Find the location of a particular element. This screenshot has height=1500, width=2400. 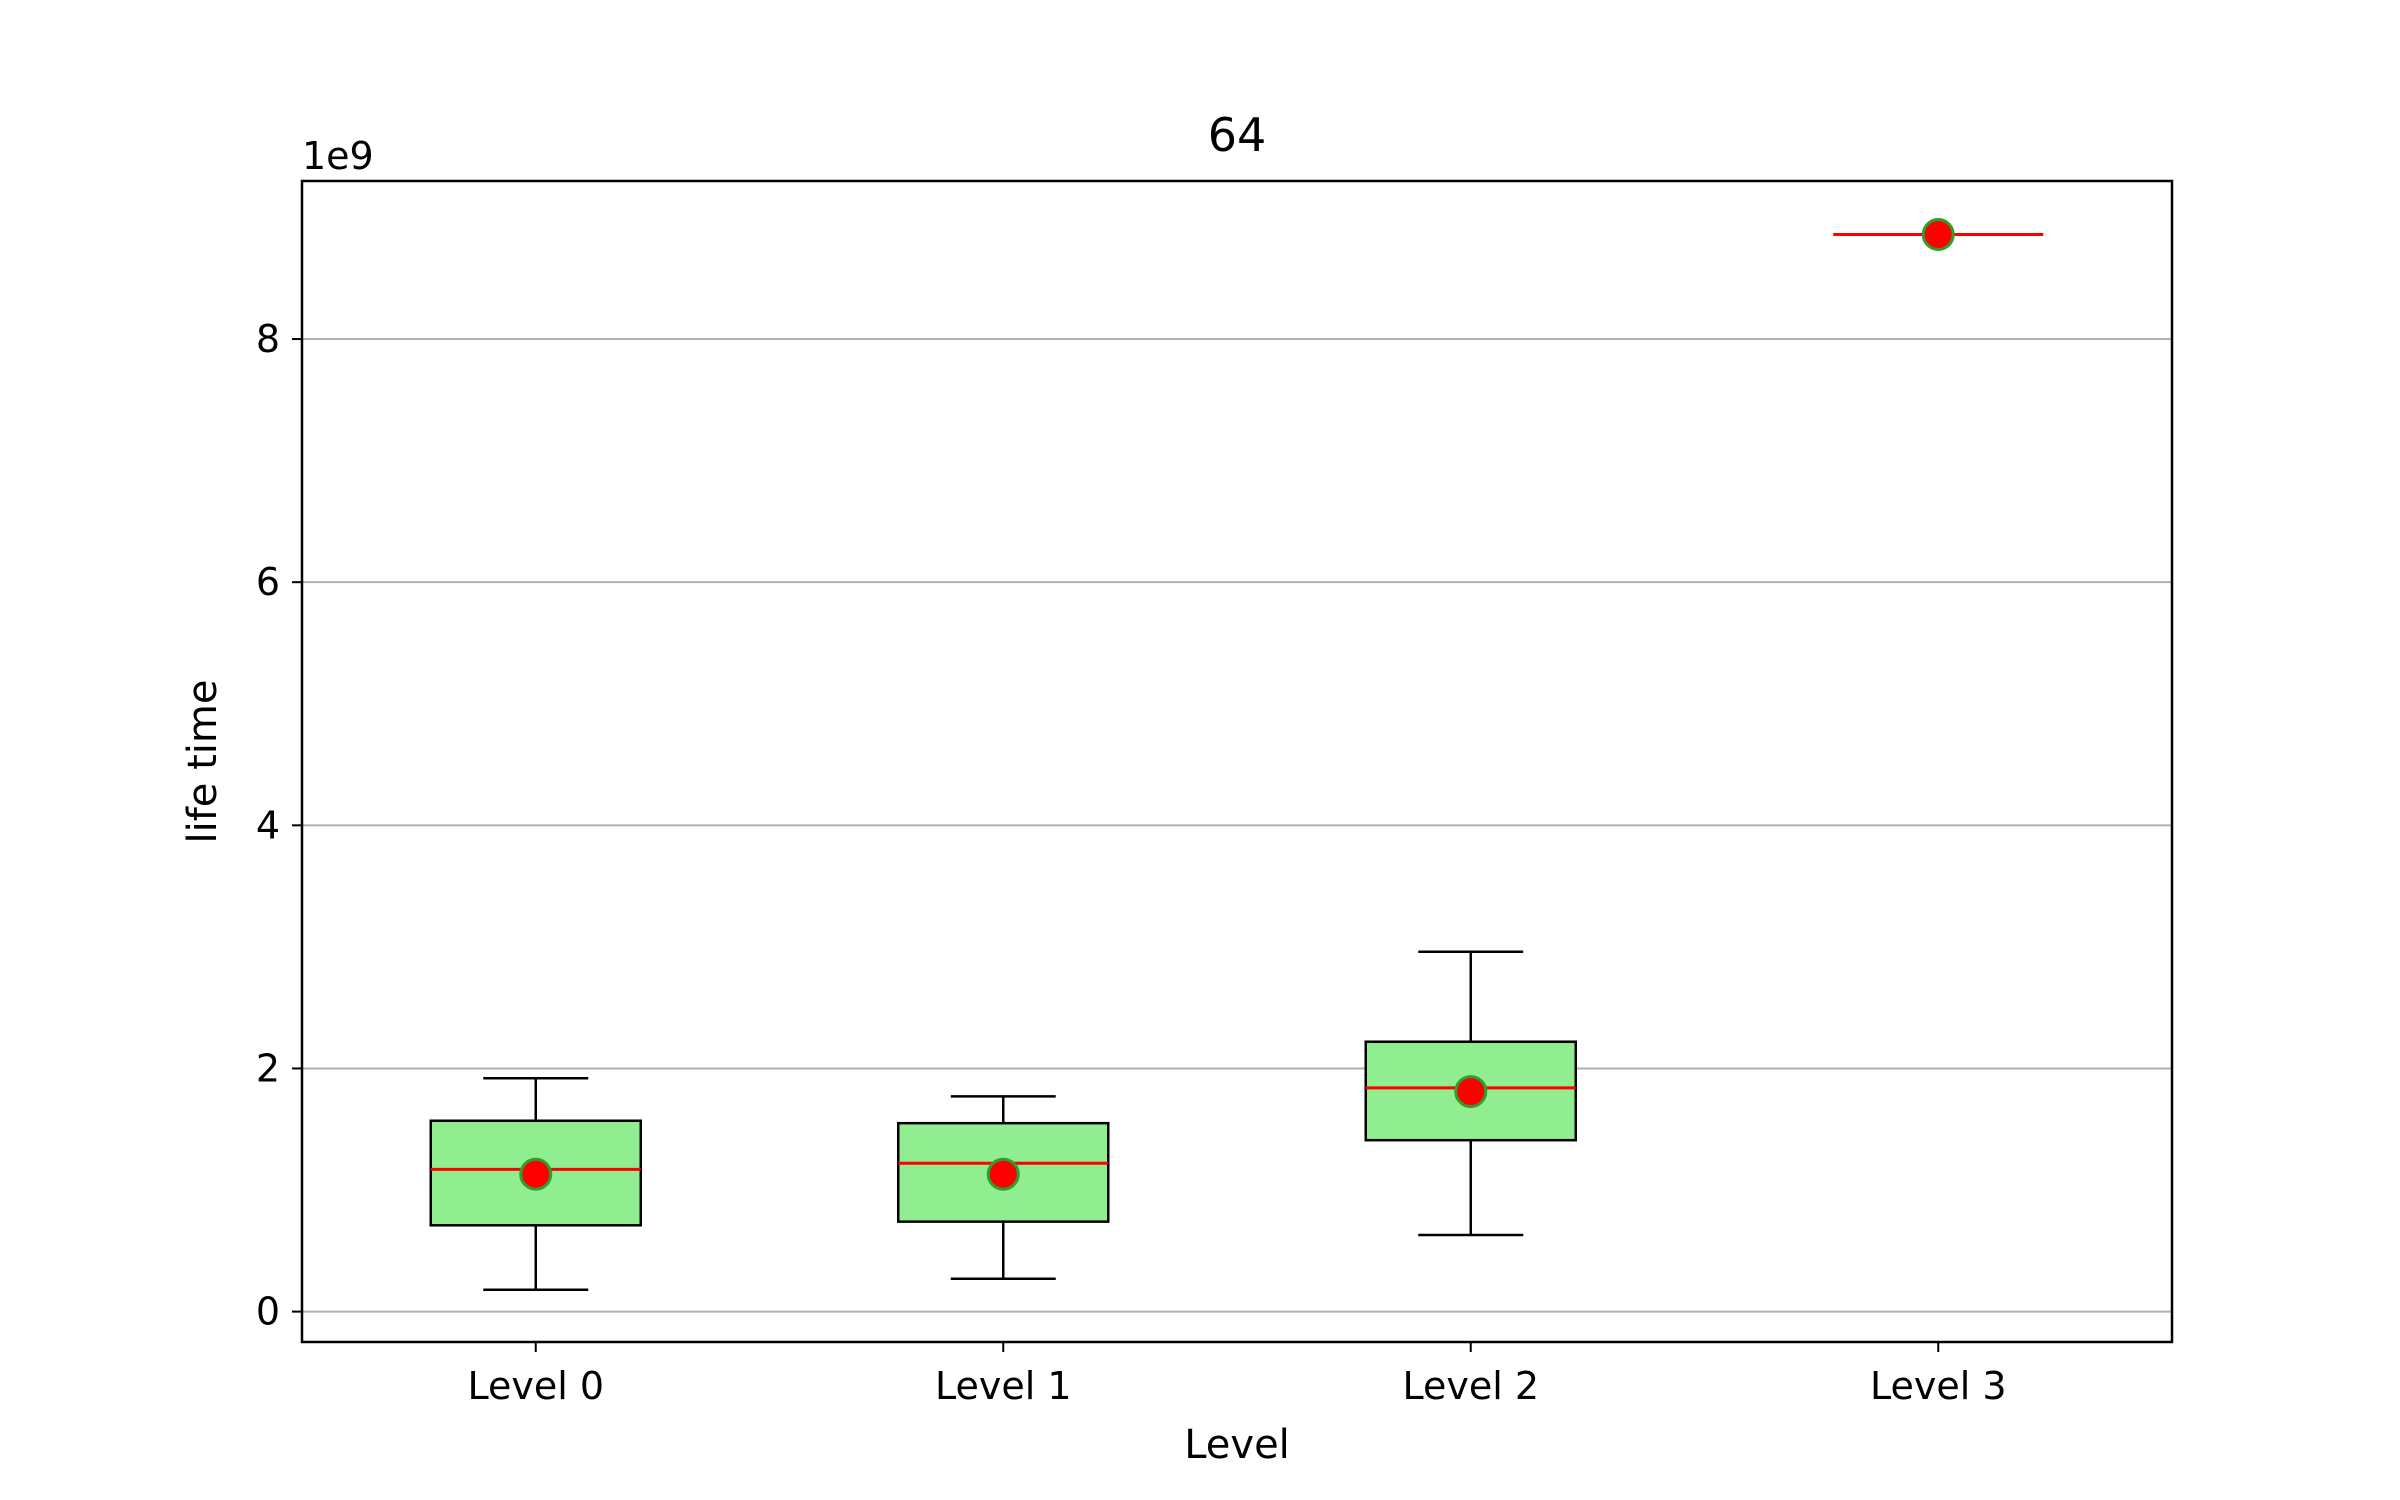

y-tick-label: 6 is located at coordinates (268, 582).